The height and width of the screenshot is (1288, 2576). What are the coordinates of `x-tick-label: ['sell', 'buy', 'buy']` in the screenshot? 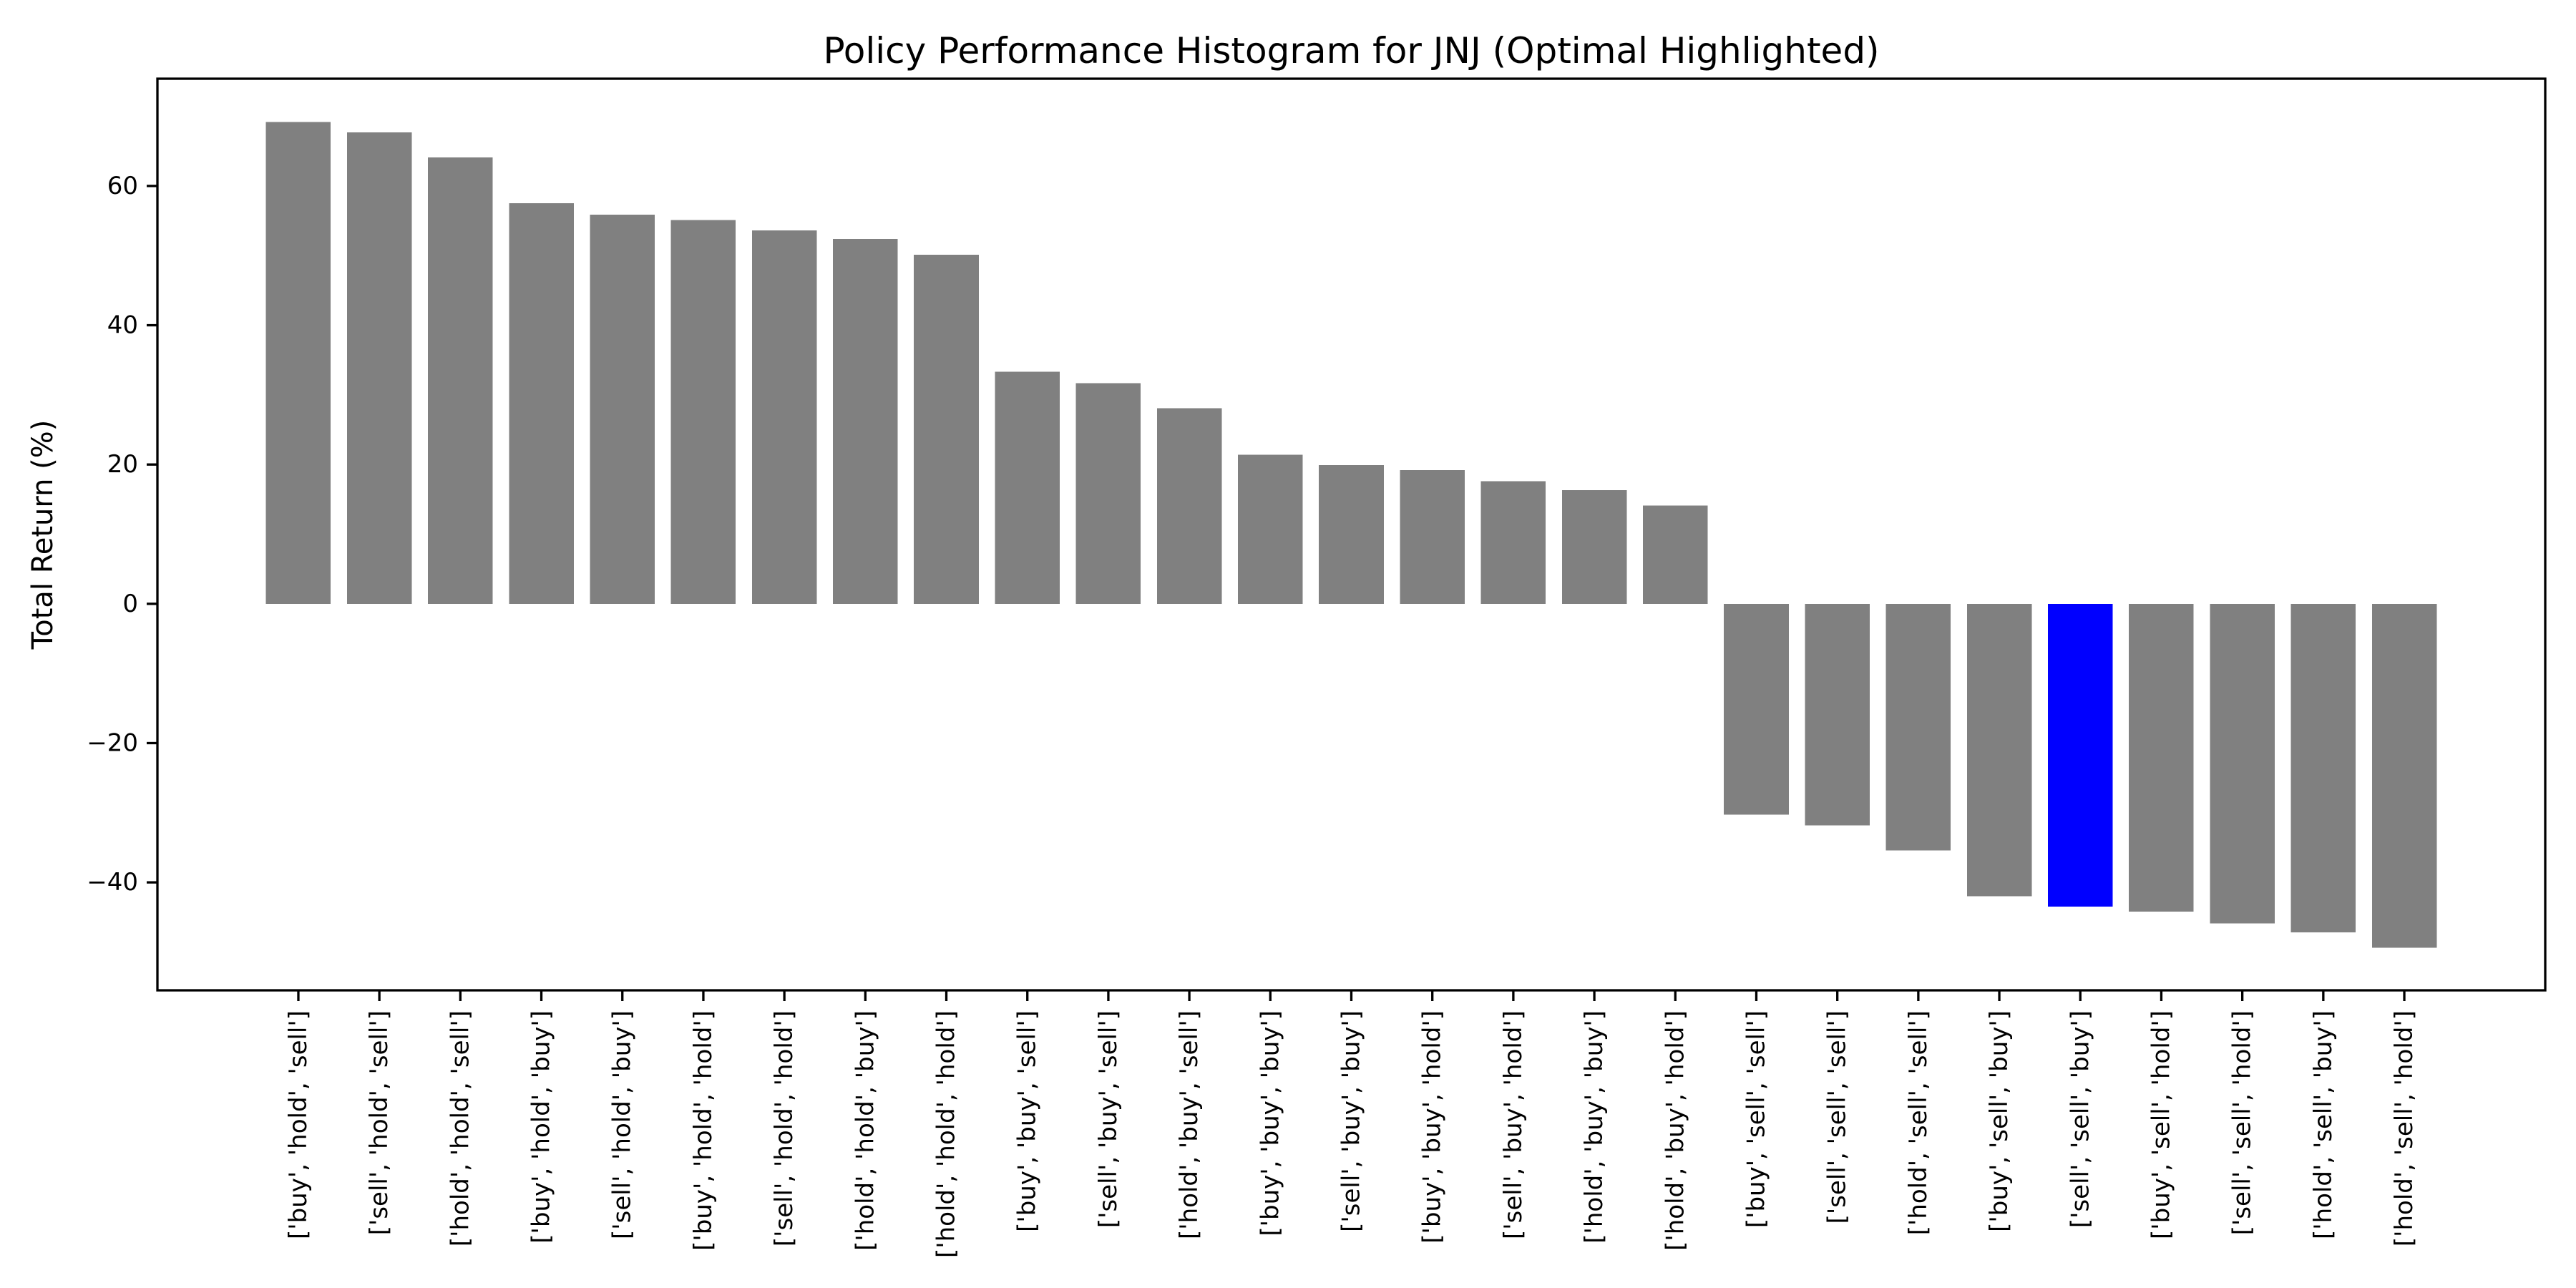 It's located at (1351, 1121).